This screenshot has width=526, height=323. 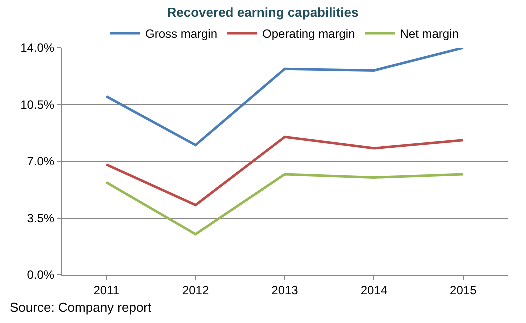 What do you see at coordinates (285, 204) in the screenshot?
I see `line-series` at bounding box center [285, 204].